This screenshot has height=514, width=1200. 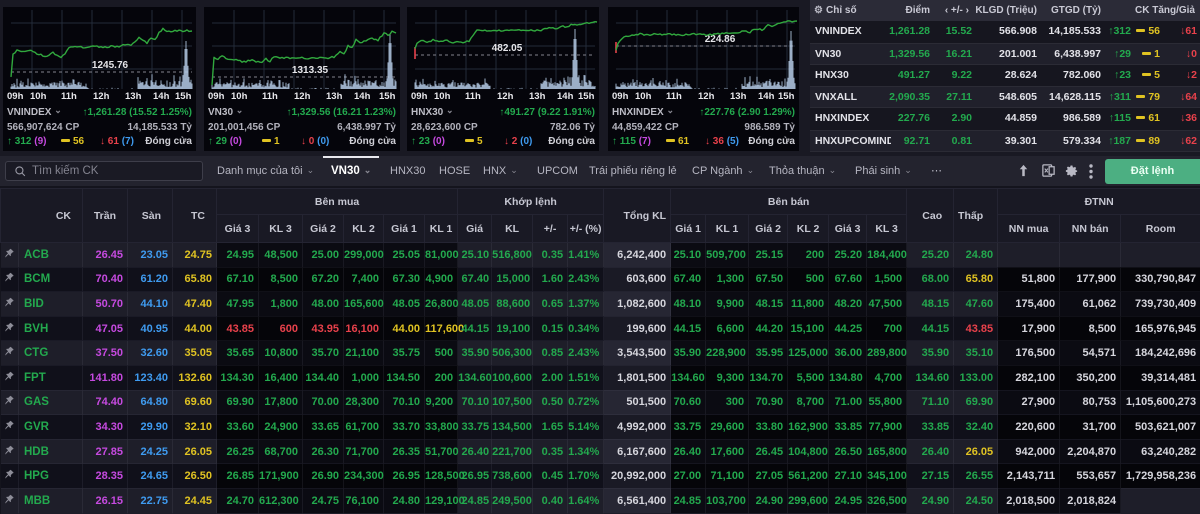 What do you see at coordinates (310, 70) in the screenshot?
I see `svg-text: 1313.35` at bounding box center [310, 70].